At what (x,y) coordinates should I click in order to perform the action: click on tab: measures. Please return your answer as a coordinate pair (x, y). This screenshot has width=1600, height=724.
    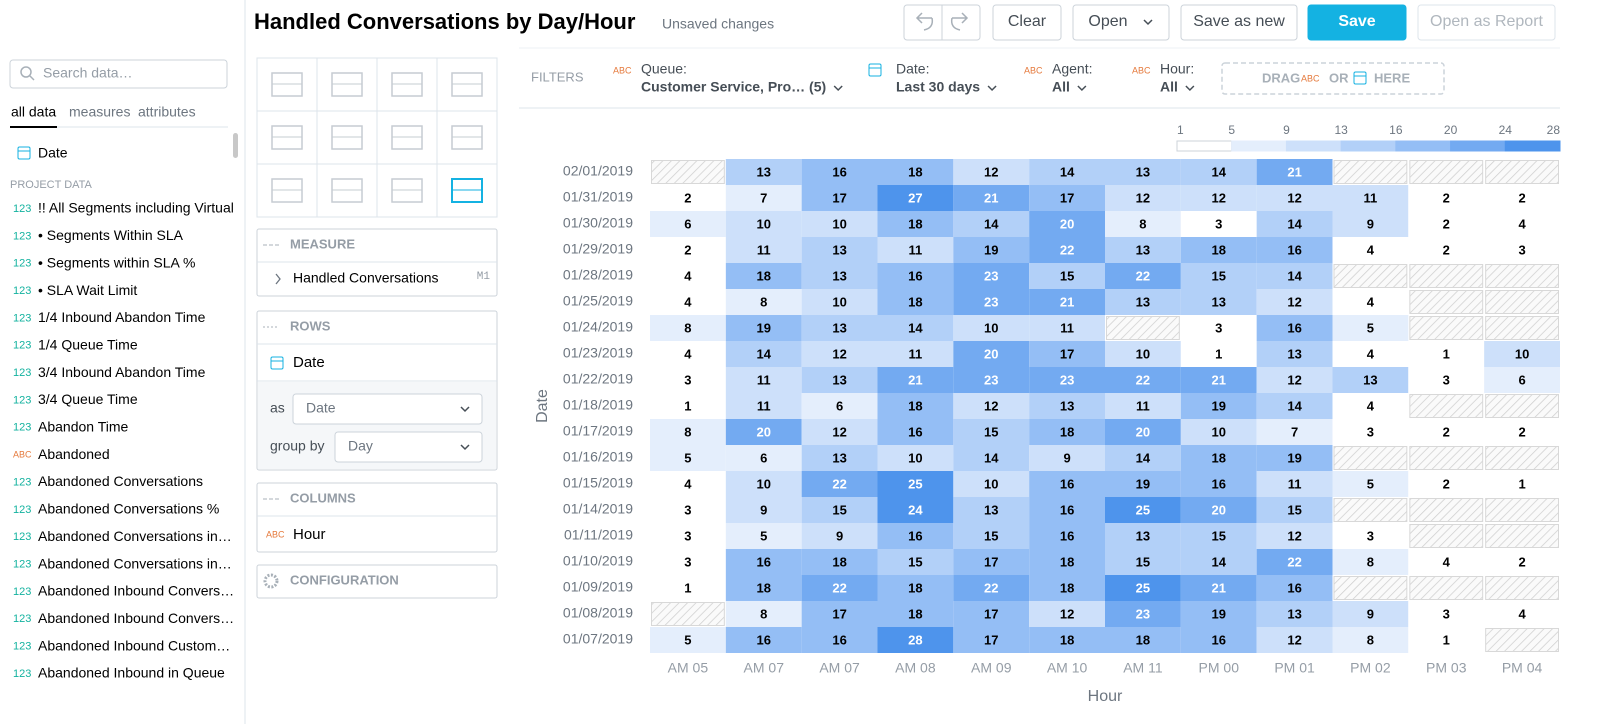
    Looking at the image, I should click on (99, 112).